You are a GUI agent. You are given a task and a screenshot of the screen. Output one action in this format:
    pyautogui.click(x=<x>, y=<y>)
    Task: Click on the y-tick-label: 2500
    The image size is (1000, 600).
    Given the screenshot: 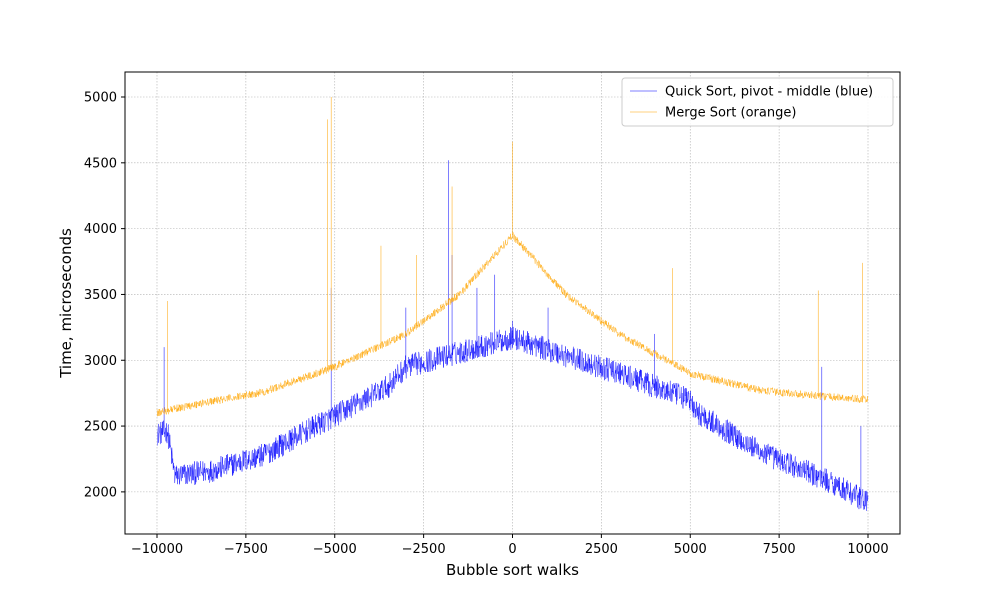 What is the action you would take?
    pyautogui.click(x=100, y=427)
    